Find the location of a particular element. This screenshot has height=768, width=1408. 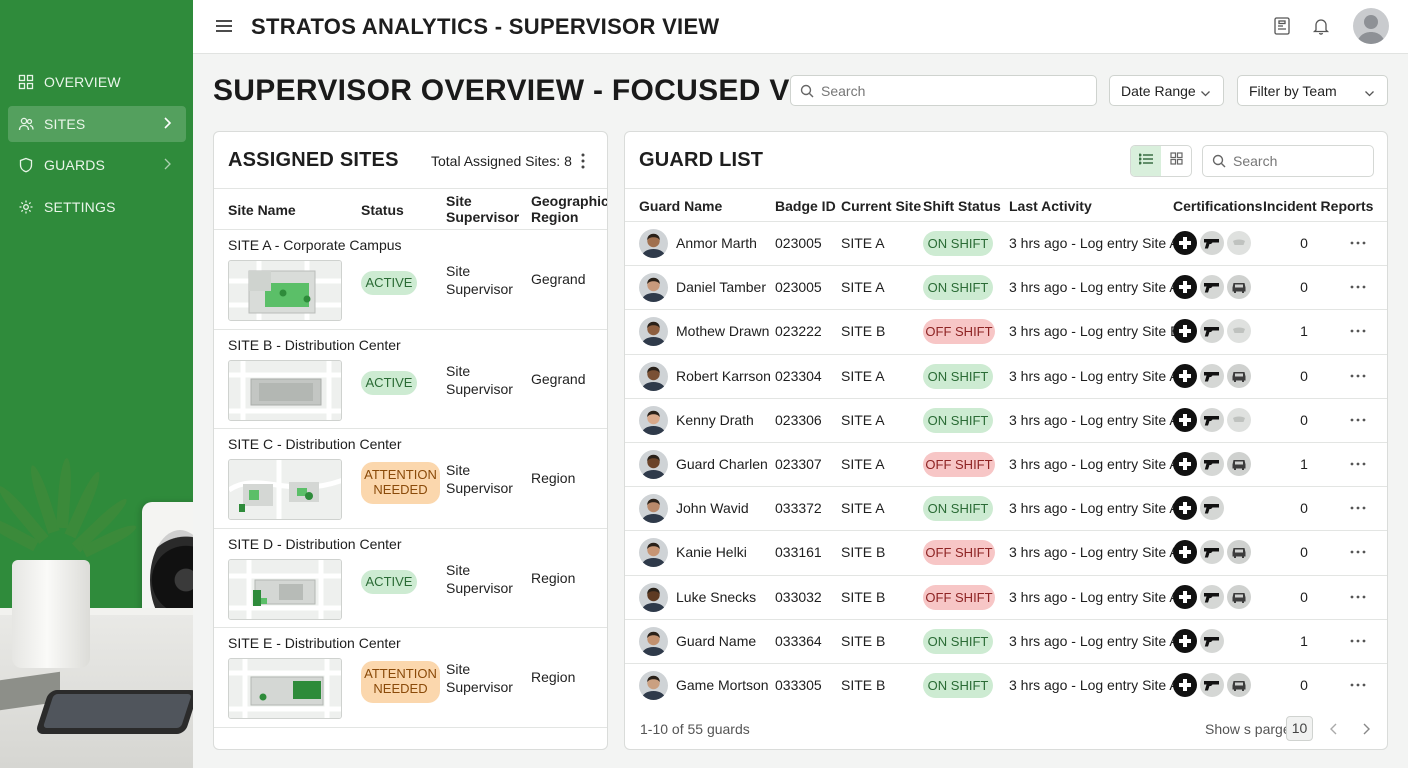

incident-count: 0 is located at coordinates (1304, 508).